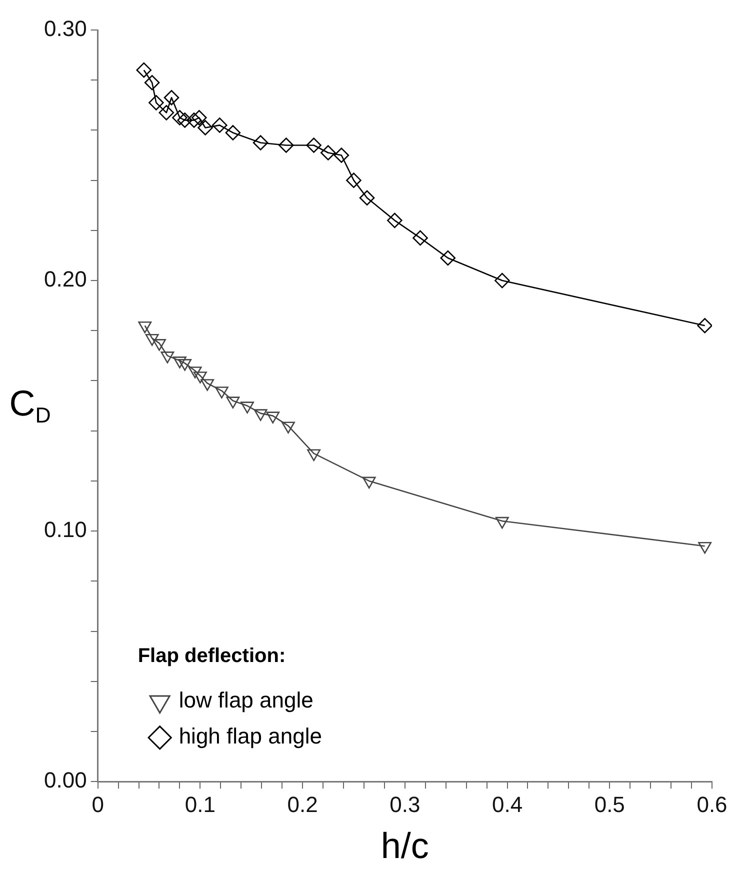 Image resolution: width=734 pixels, height=873 pixels. What do you see at coordinates (65, 780) in the screenshot?
I see `y-tick-label: 0.00` at bounding box center [65, 780].